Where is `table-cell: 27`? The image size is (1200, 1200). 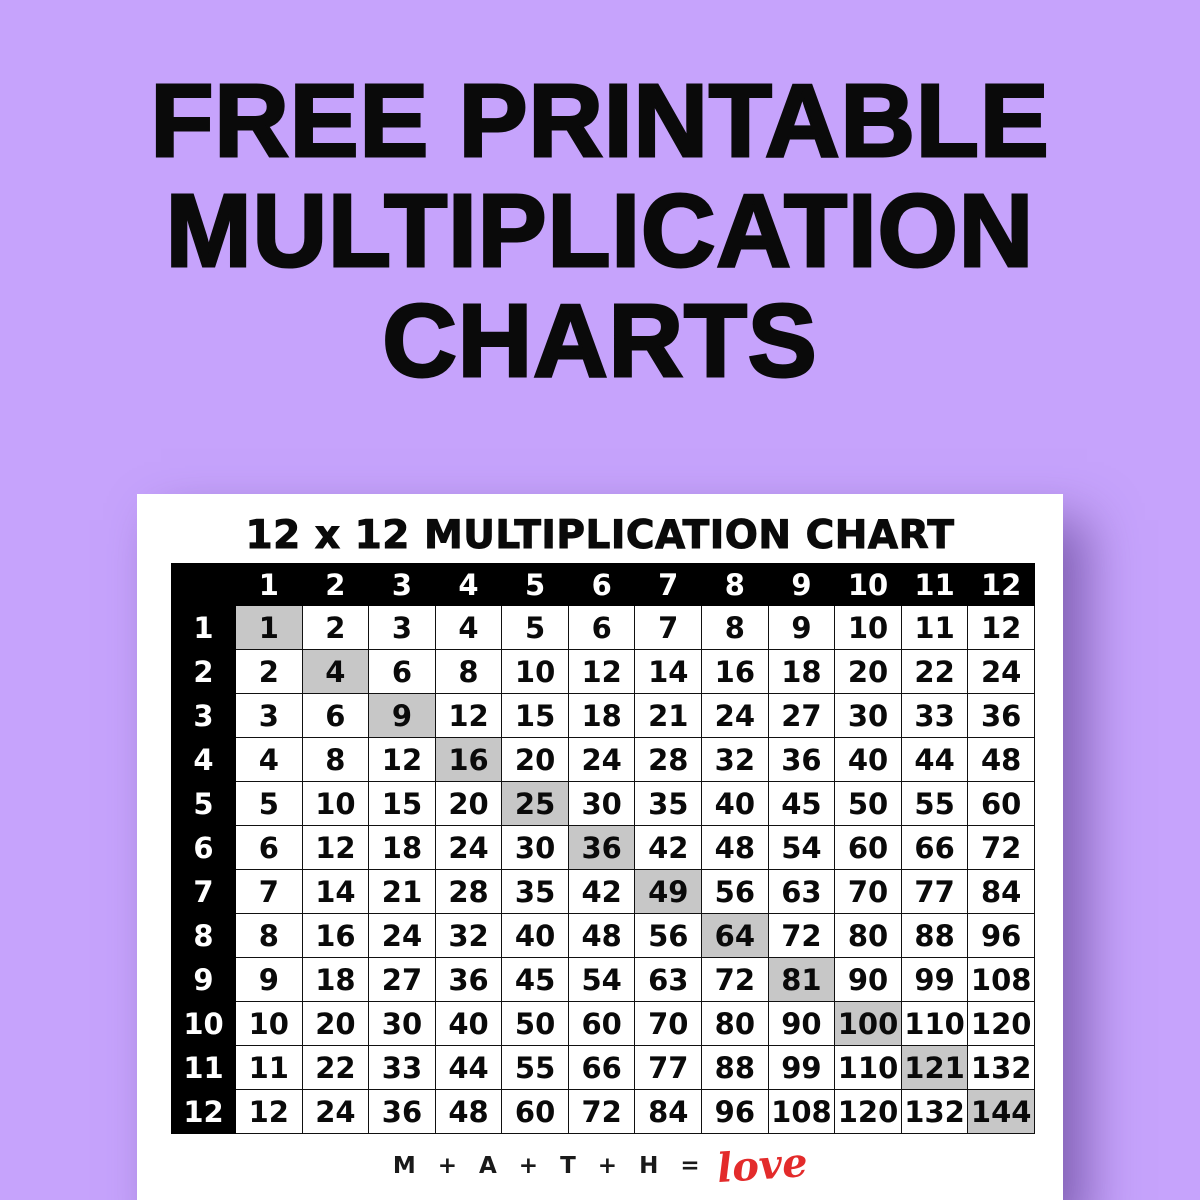 table-cell: 27 is located at coordinates (402, 979).